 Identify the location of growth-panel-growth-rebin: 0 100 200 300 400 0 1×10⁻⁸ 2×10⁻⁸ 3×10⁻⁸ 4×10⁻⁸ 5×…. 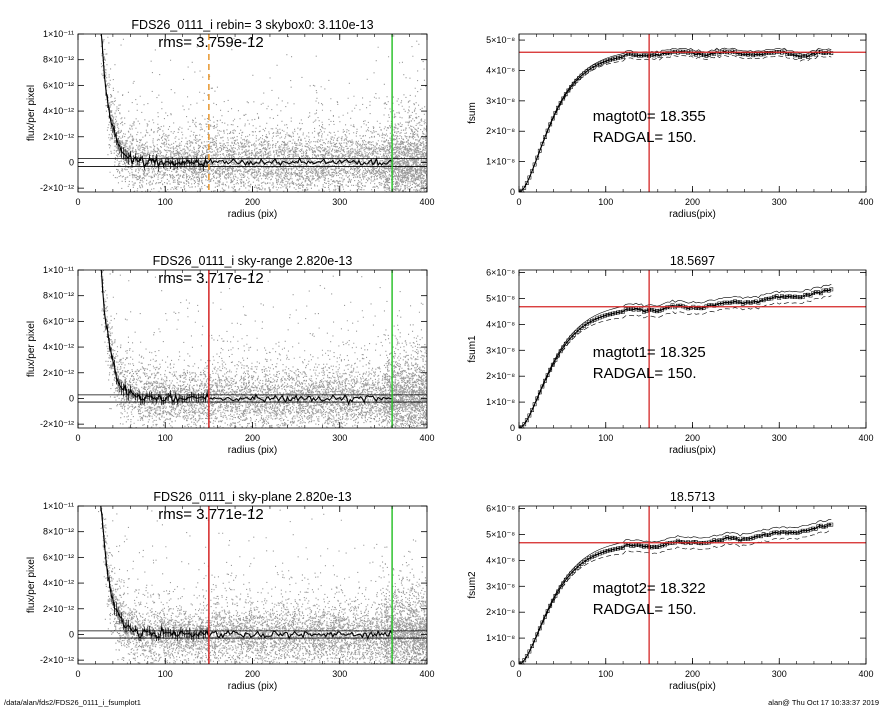
(670, 126).